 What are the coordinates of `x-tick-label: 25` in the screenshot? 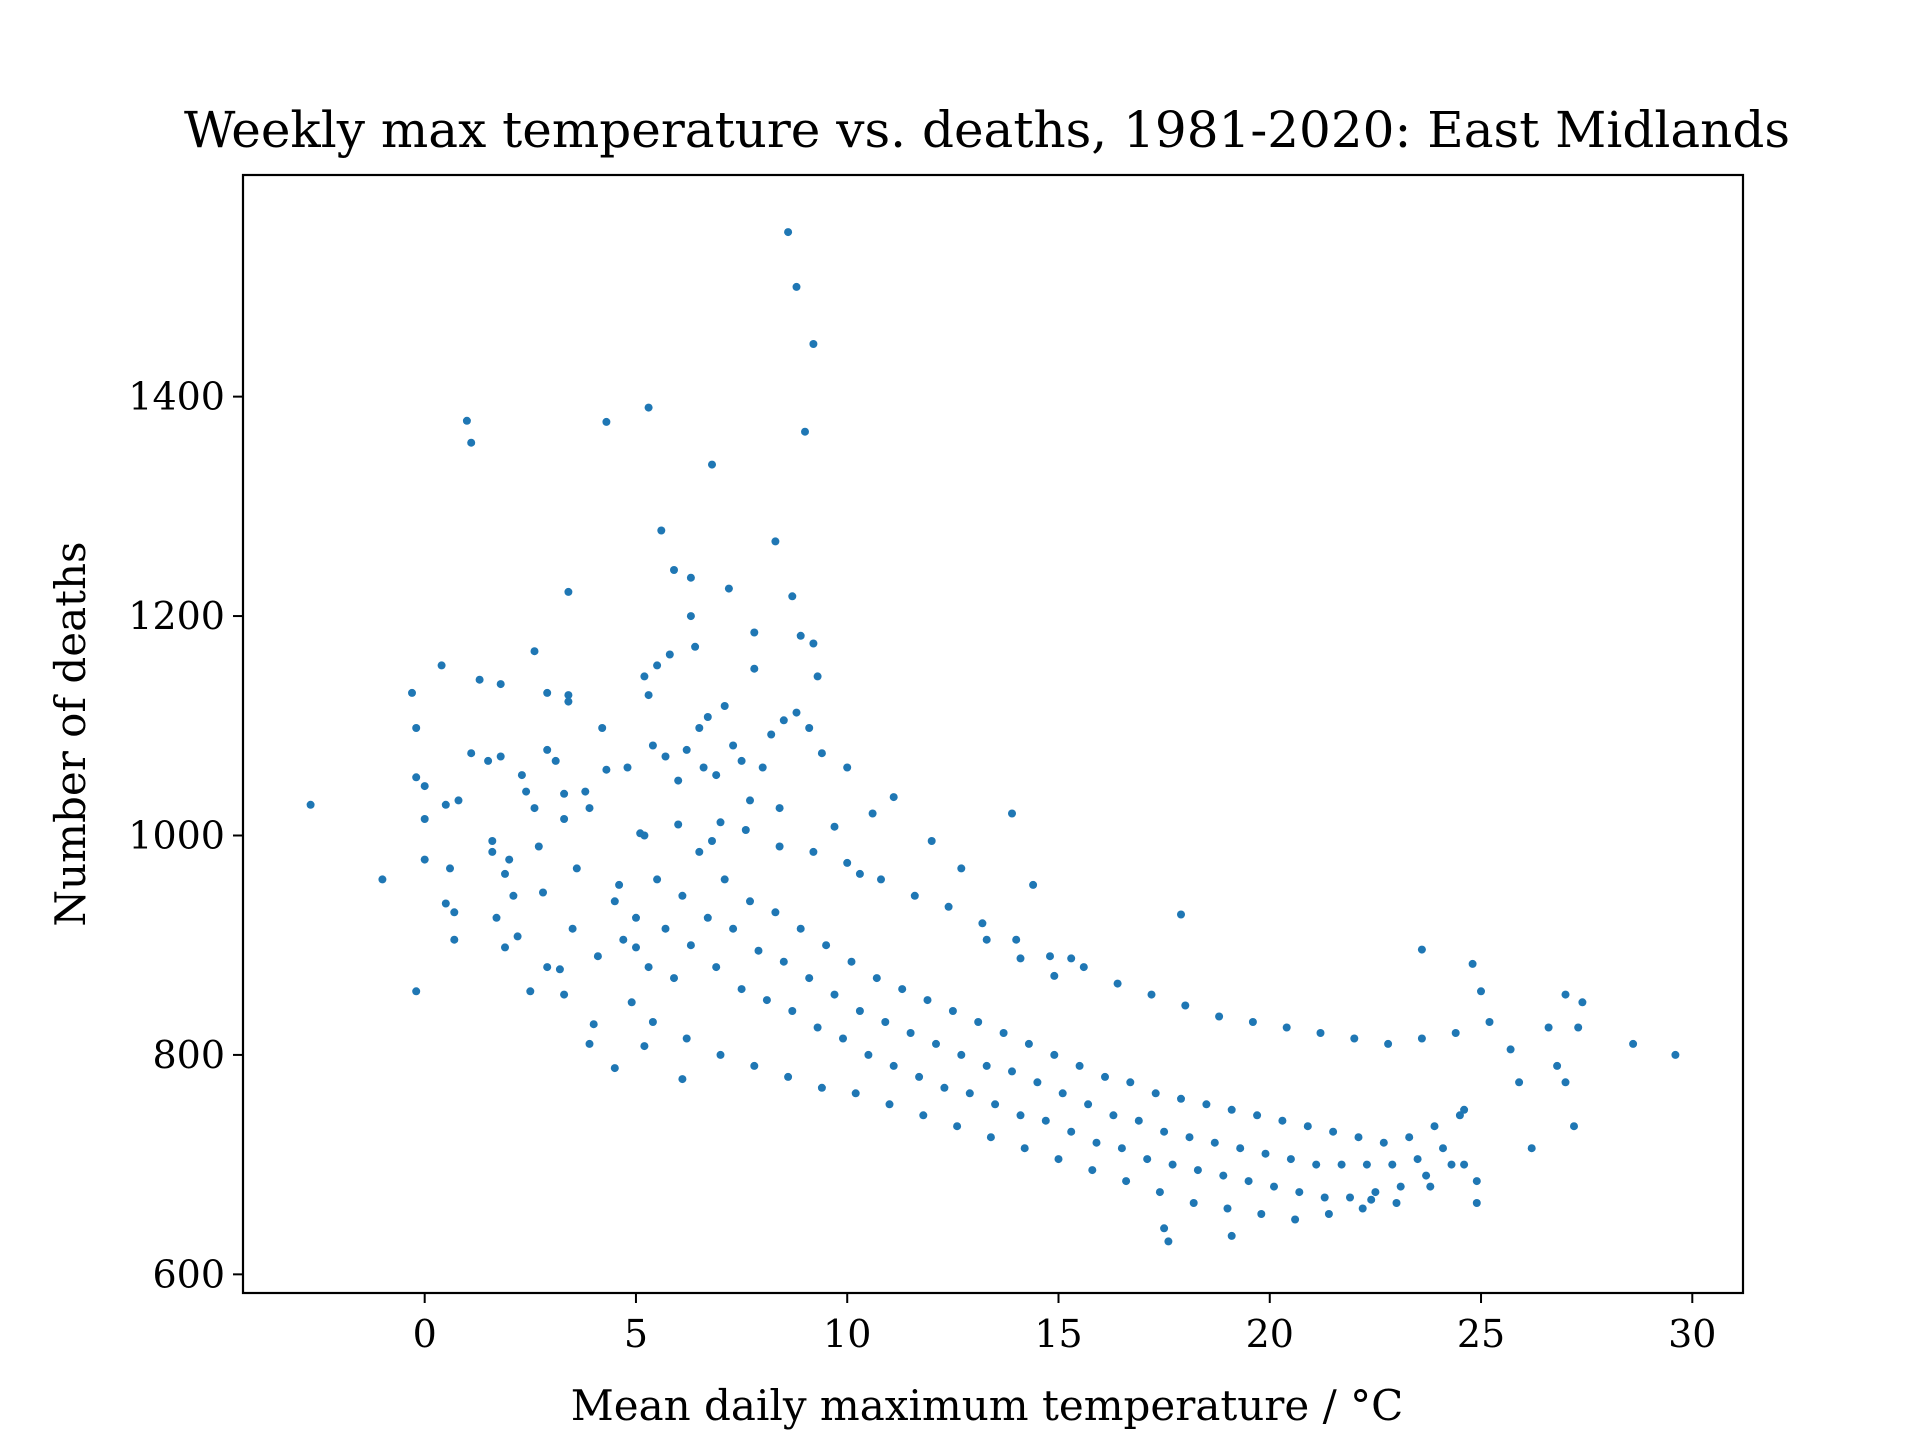 It's located at (1481, 1334).